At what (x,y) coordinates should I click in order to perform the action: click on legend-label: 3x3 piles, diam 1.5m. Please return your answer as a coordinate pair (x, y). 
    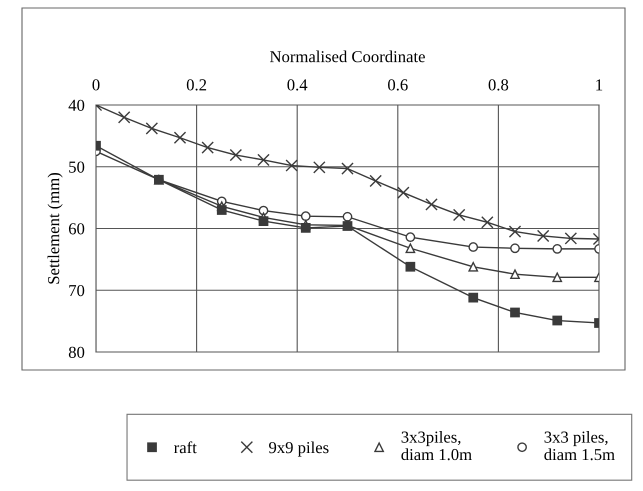
    Looking at the image, I should click on (579, 445).